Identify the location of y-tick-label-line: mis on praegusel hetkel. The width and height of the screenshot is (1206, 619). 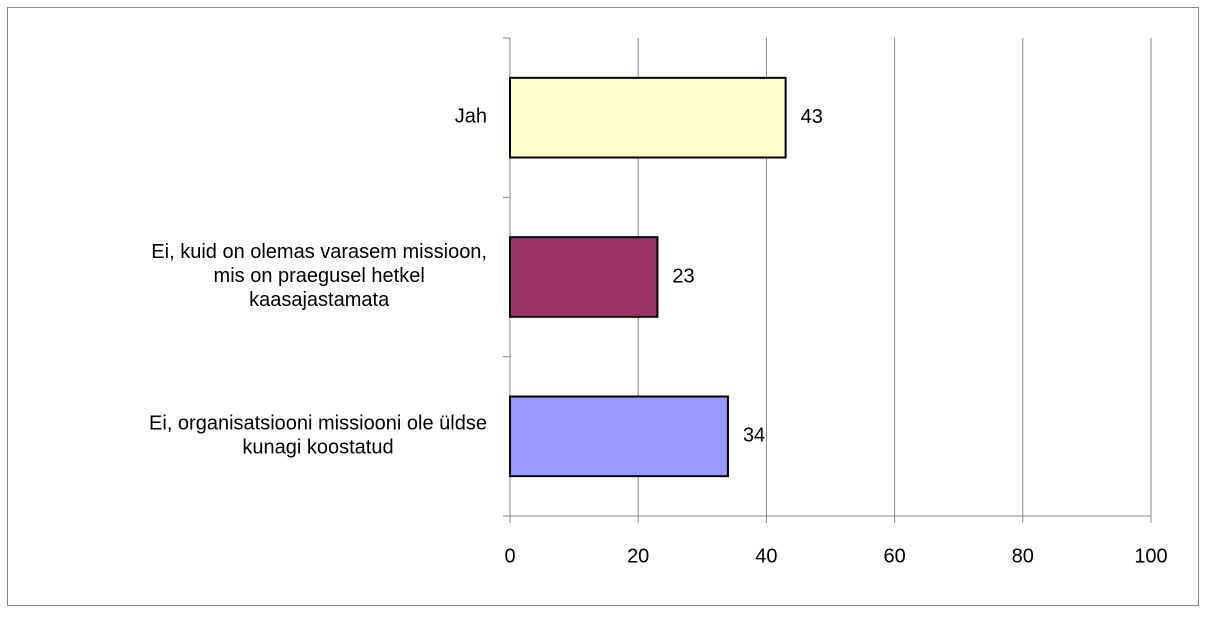
(319, 276).